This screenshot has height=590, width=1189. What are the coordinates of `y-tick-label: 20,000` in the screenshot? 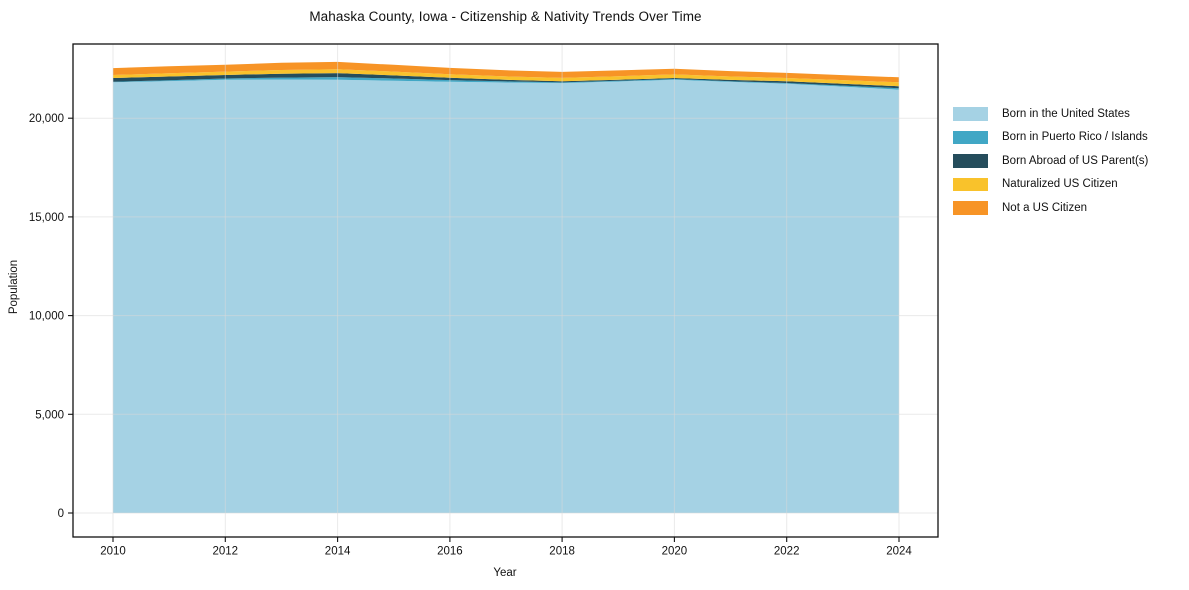 It's located at (46, 119).